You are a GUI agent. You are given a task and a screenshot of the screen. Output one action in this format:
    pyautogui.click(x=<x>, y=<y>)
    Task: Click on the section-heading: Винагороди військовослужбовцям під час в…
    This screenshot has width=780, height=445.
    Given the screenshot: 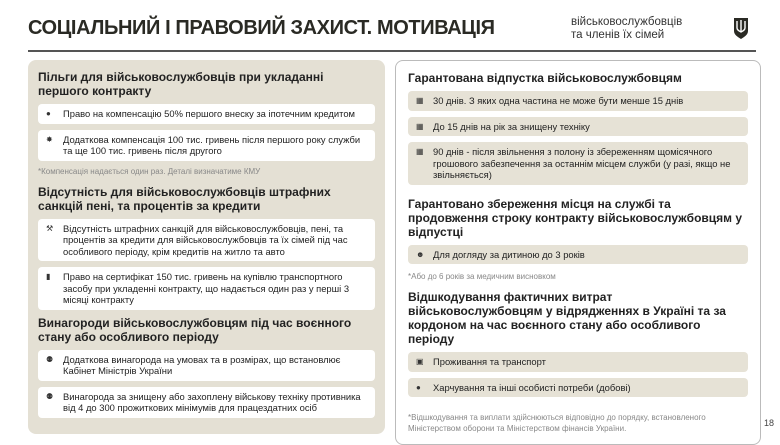 What is the action you would take?
    pyautogui.click(x=195, y=329)
    